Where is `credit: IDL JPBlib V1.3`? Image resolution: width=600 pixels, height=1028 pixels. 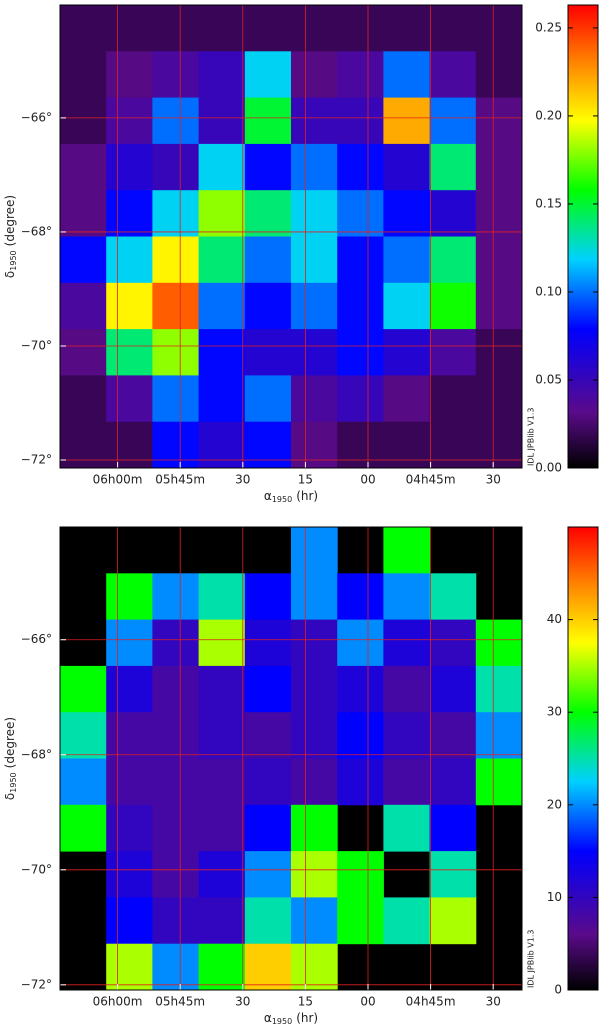 credit: IDL JPBlib V1.3 is located at coordinates (531, 959).